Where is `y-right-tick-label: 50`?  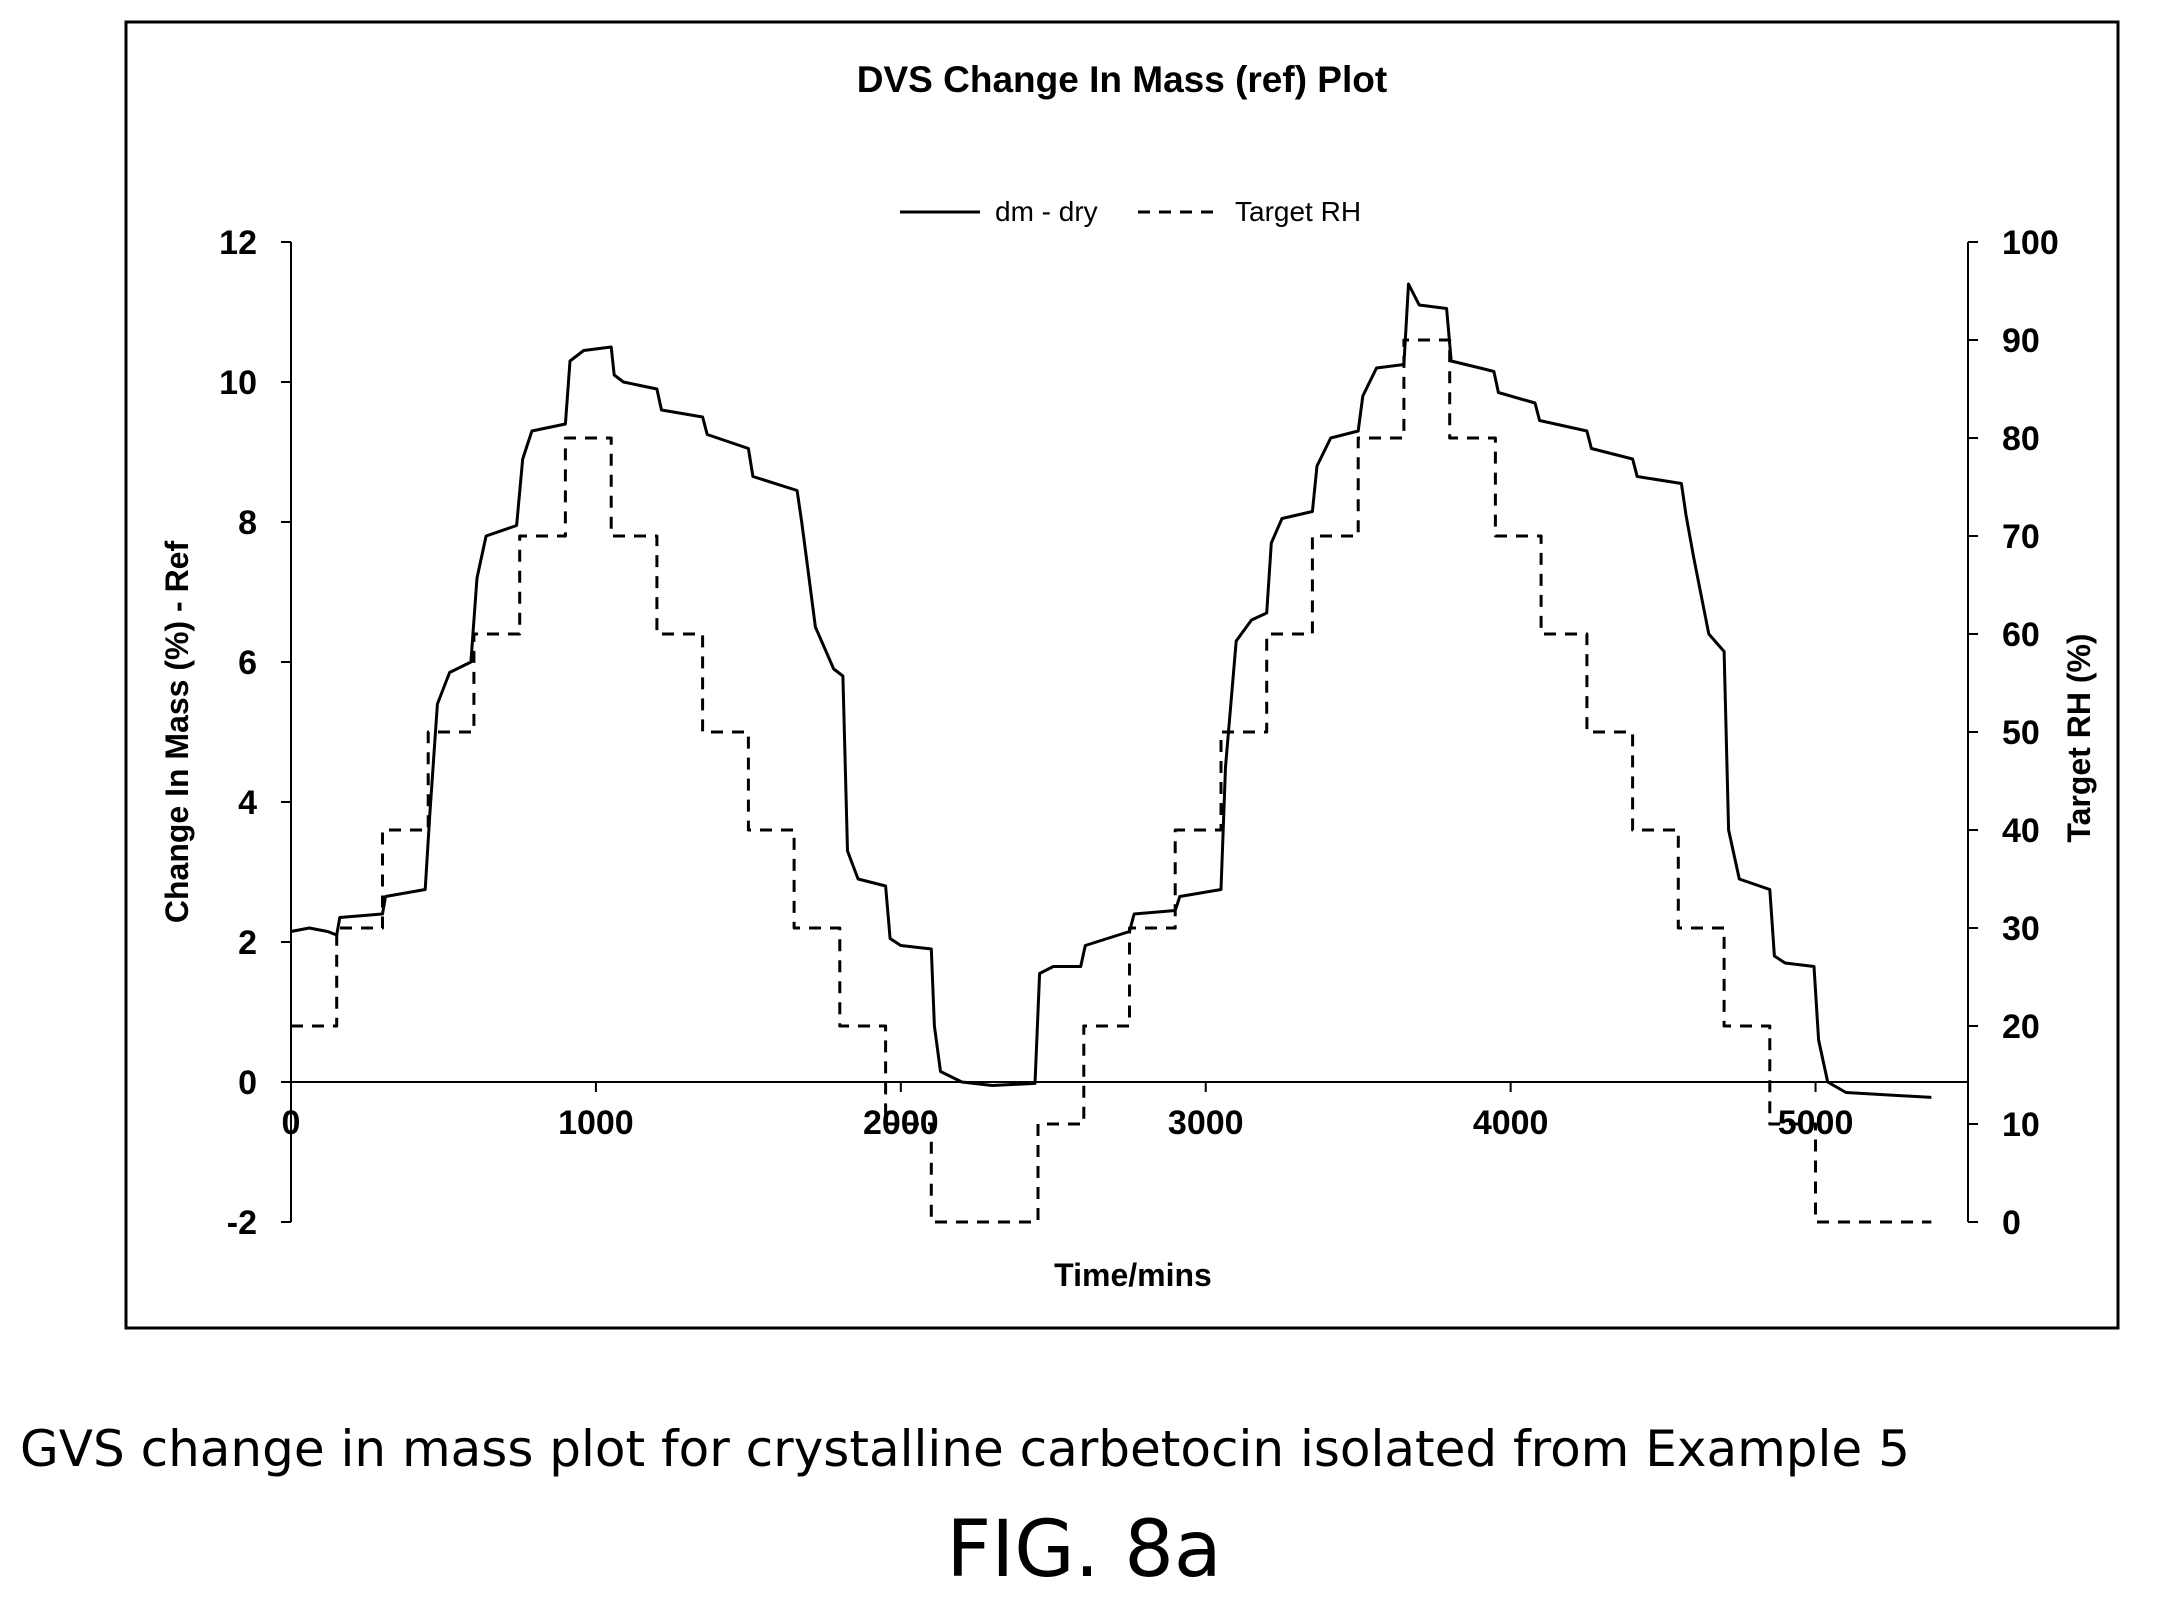
y-right-tick-label: 50 is located at coordinates (2021, 733).